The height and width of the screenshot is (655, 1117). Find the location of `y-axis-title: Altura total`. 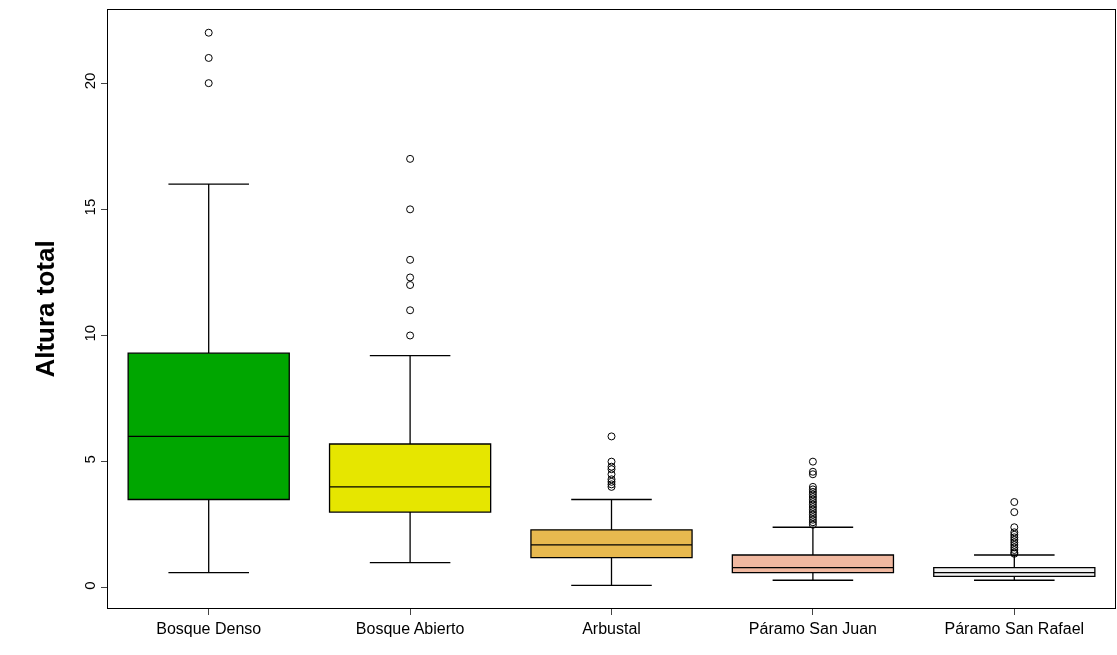

y-axis-title: Altura total is located at coordinates (45, 309).